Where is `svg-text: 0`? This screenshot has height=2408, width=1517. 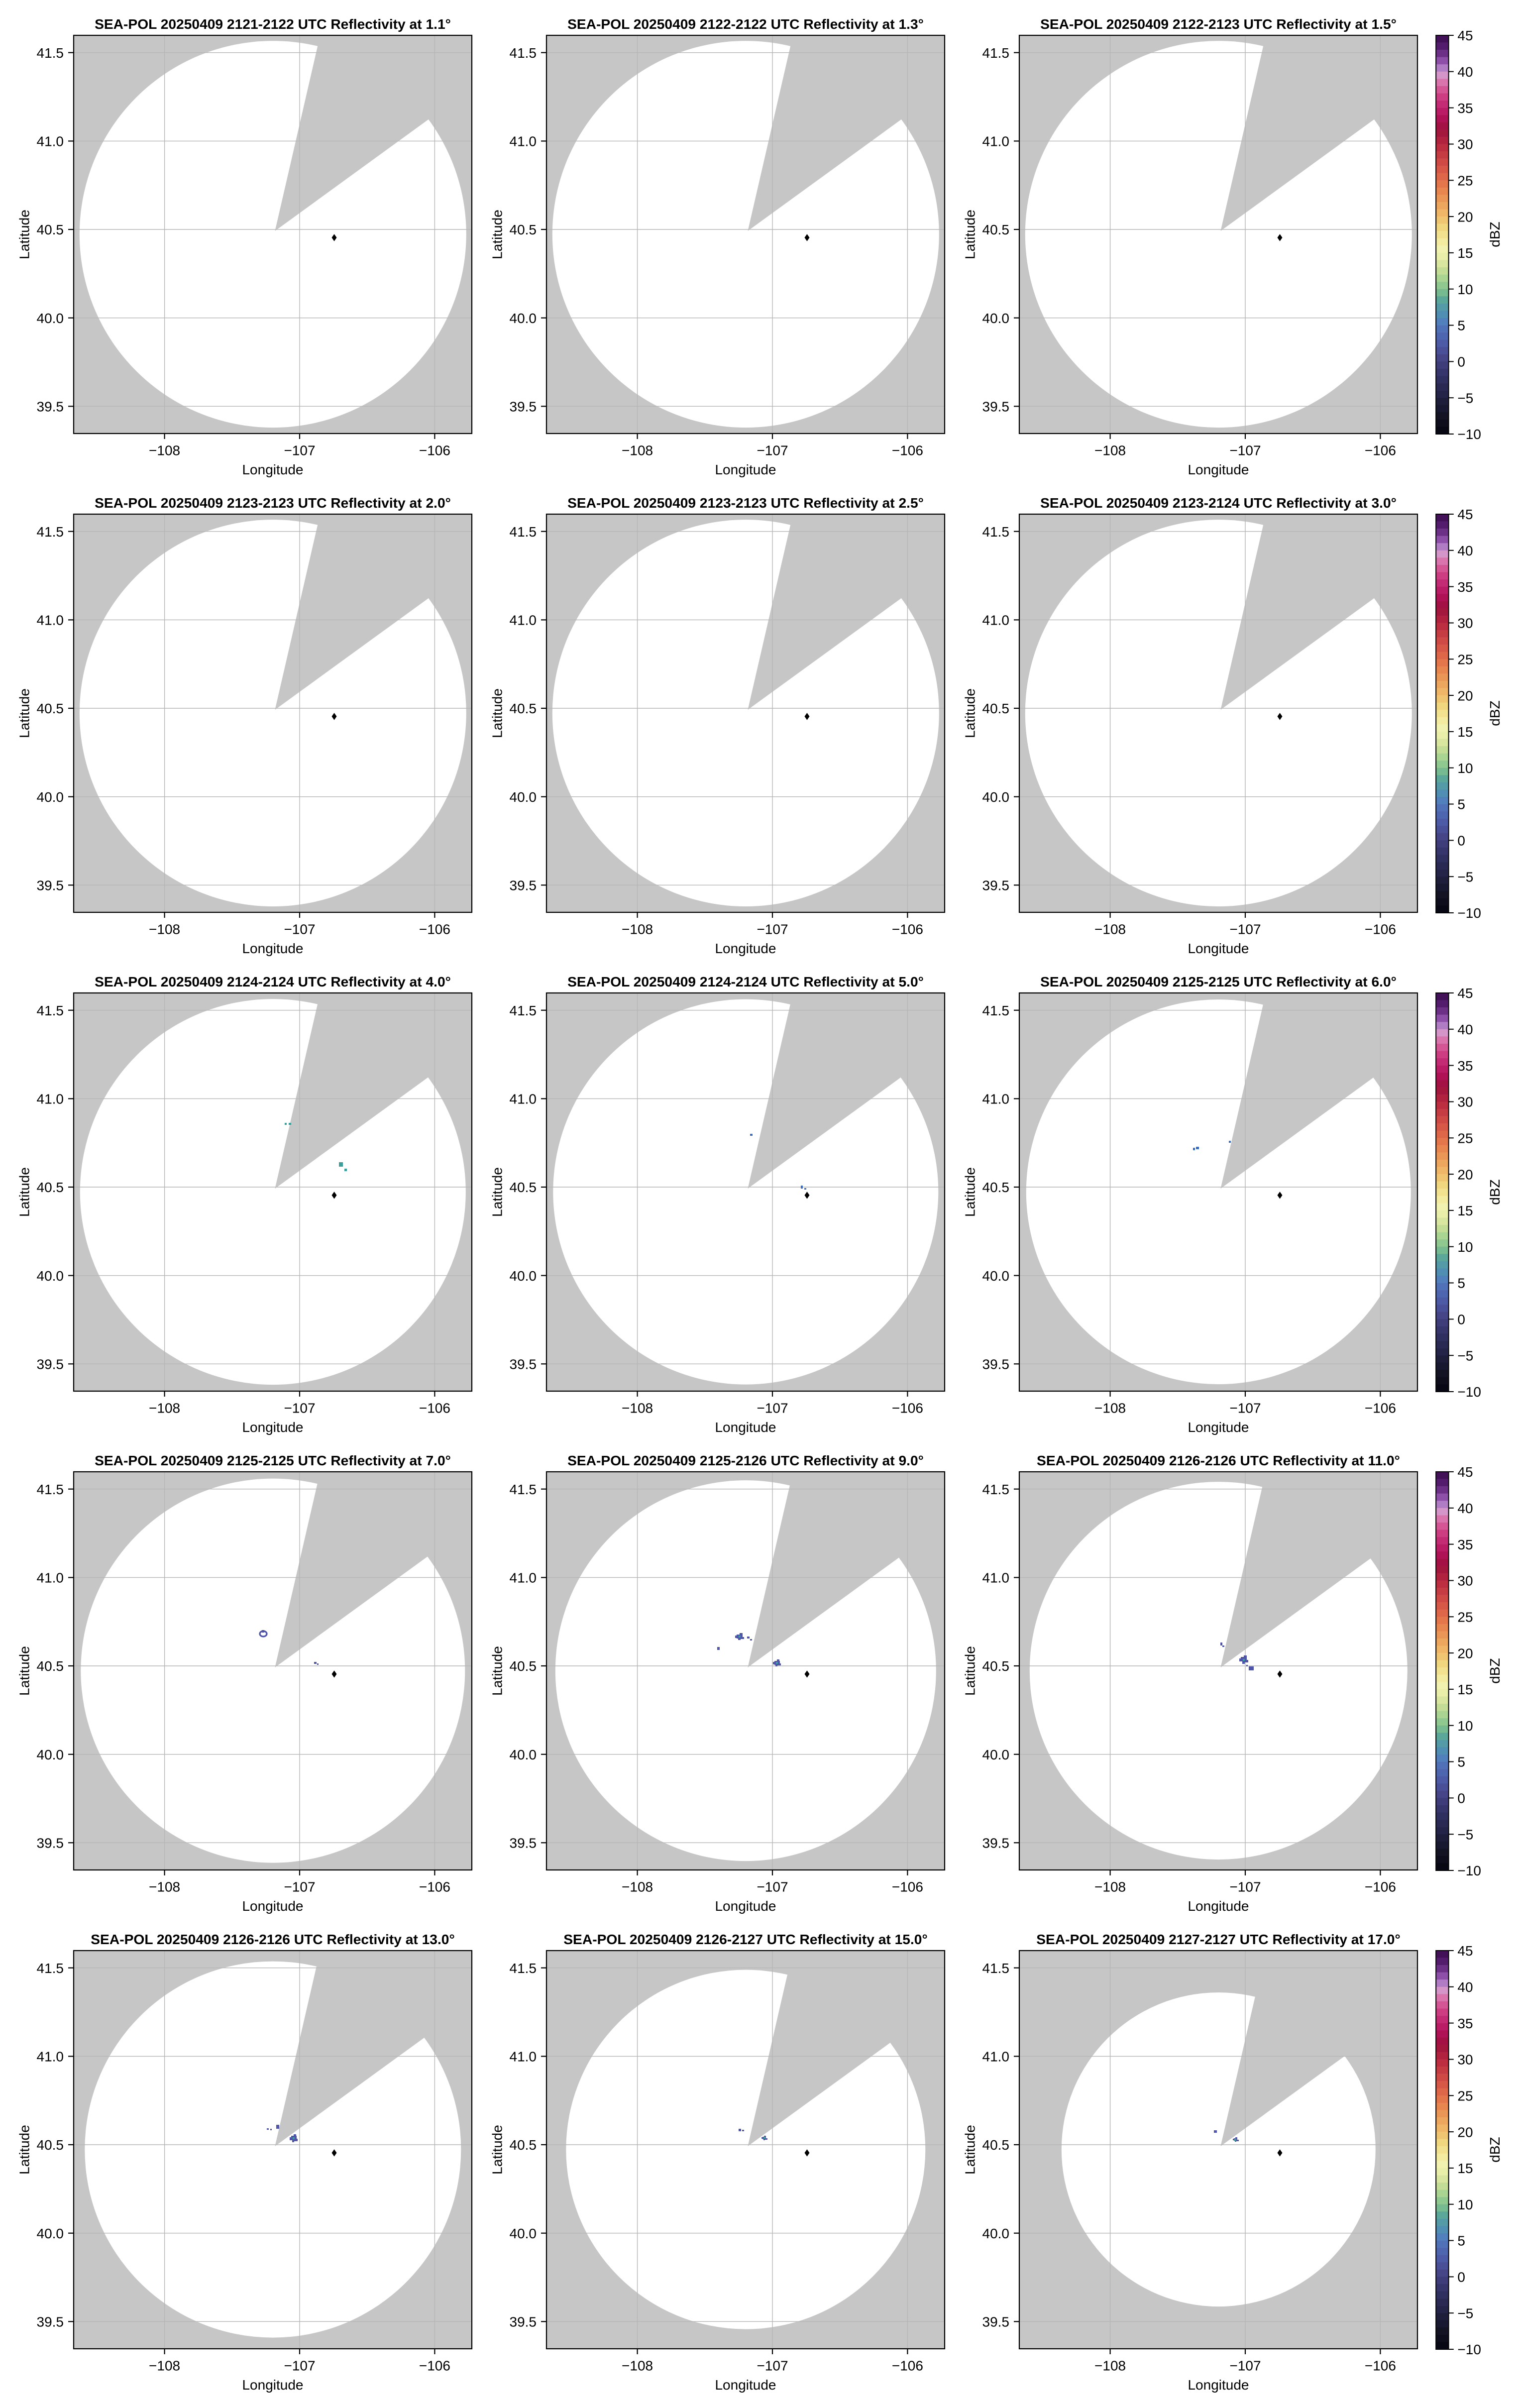 svg-text: 0 is located at coordinates (1461, 362).